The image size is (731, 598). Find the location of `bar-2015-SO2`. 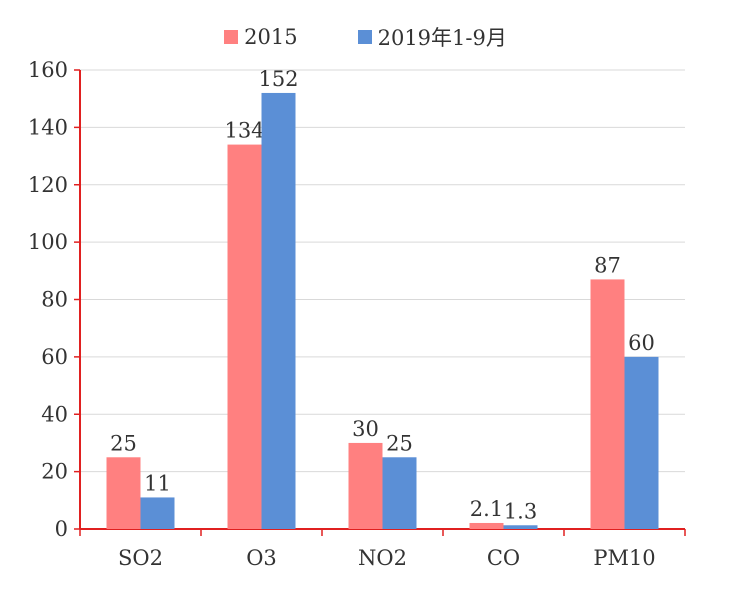

bar-2015-SO2 is located at coordinates (123, 493).